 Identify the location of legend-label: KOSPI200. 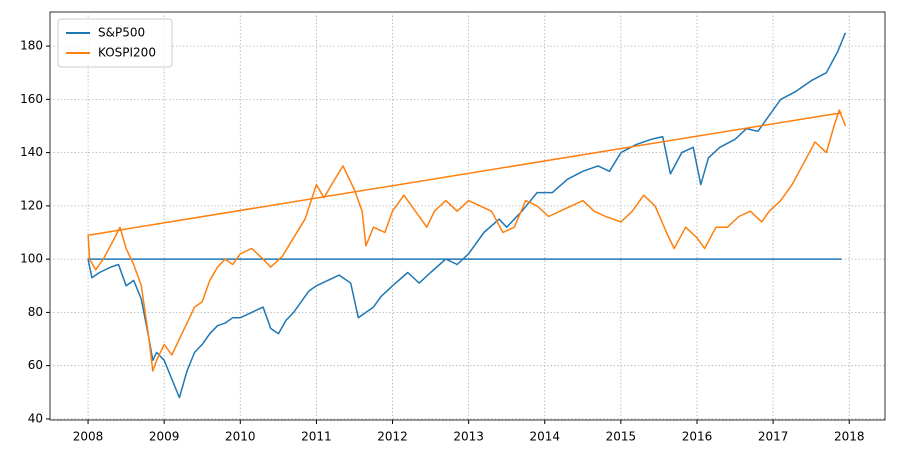
(127, 53).